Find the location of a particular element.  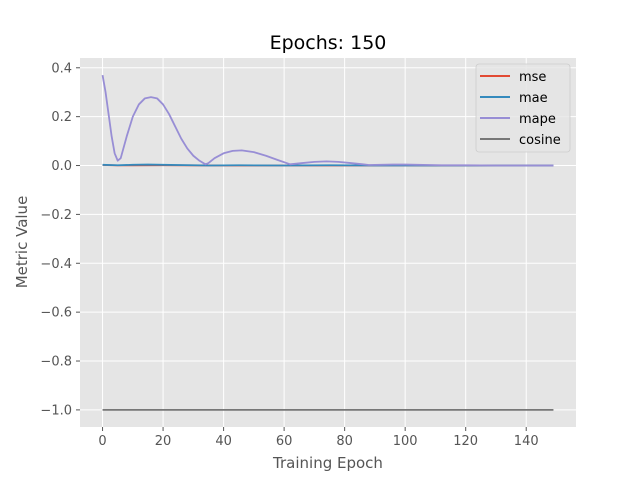

legend-box is located at coordinates (523, 108).